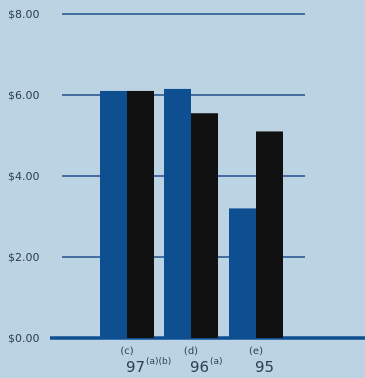  What do you see at coordinates (256, 351) in the screenshot?
I see `category-note: (e)` at bounding box center [256, 351].